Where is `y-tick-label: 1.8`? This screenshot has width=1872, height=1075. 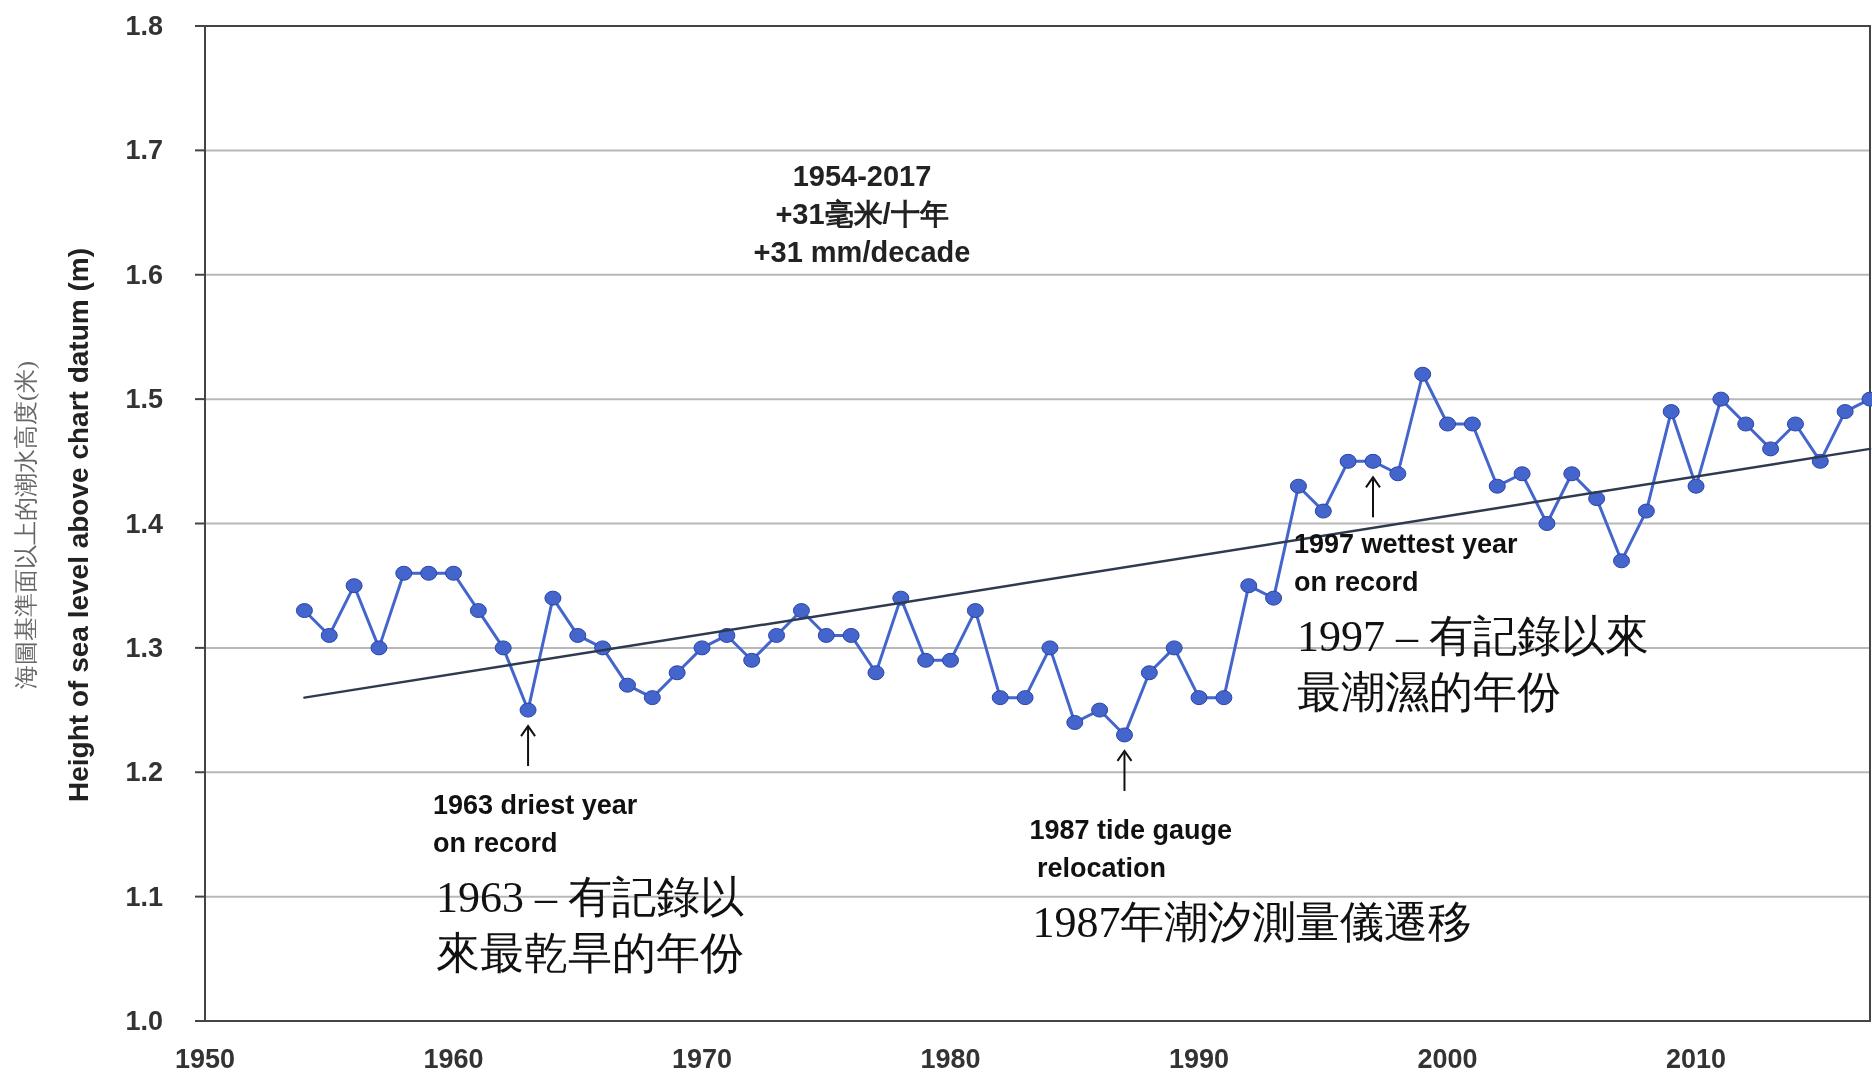 y-tick-label: 1.8 is located at coordinates (144, 26).